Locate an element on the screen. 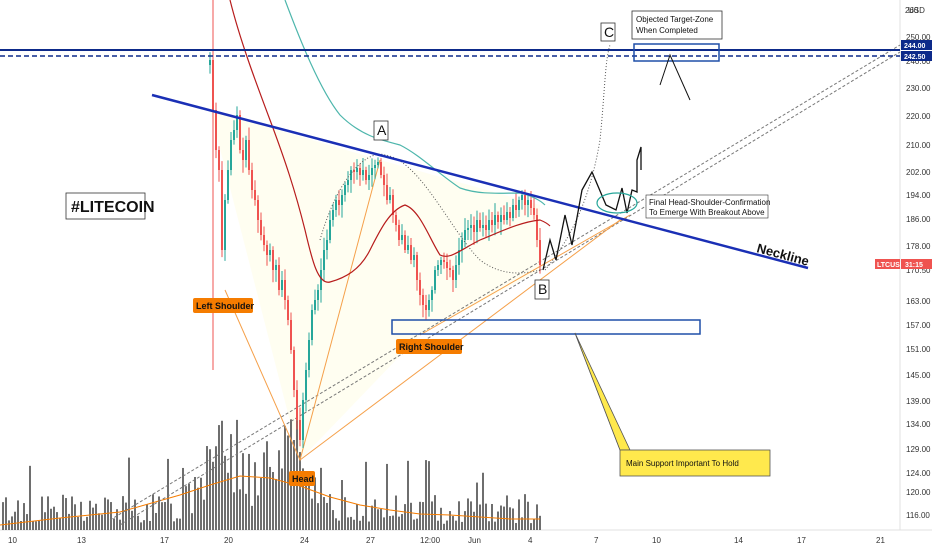 This screenshot has width=932, height=550. current-price-badge: 31:15 is located at coordinates (914, 265).